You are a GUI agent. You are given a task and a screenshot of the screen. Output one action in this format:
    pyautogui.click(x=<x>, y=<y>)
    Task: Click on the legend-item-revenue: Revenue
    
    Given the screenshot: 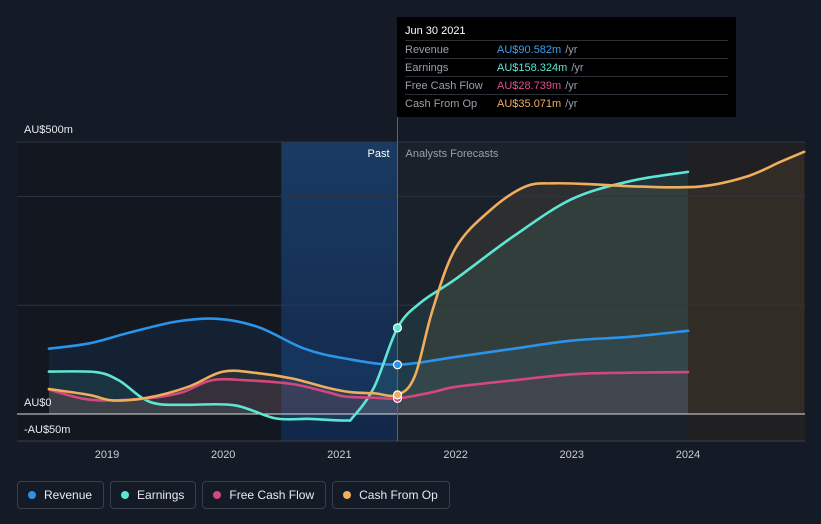 What is the action you would take?
    pyautogui.click(x=61, y=495)
    